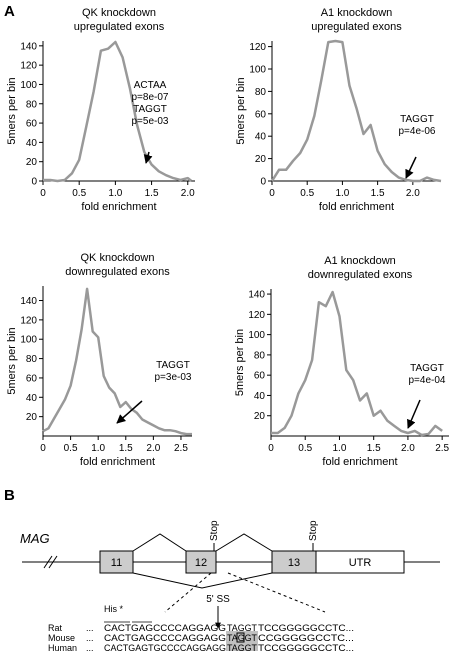 The image size is (458, 653). I want to click on codon-label: His *, so click(113, 609).